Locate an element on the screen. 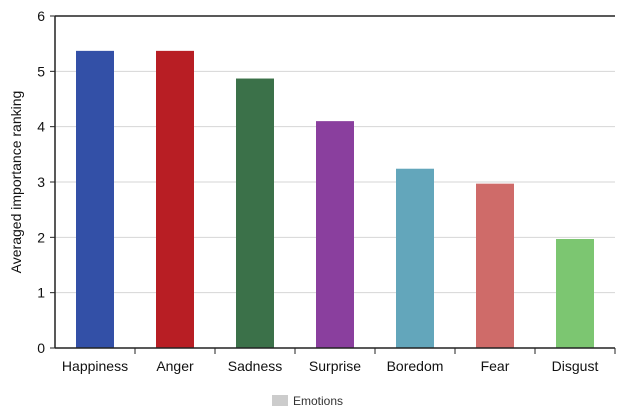  x-tick-label: Surprise is located at coordinates (335, 366).